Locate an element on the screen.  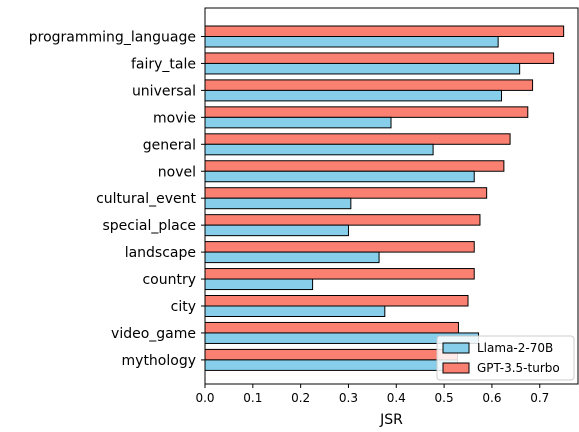
bar-gpt-novel is located at coordinates (354, 166).